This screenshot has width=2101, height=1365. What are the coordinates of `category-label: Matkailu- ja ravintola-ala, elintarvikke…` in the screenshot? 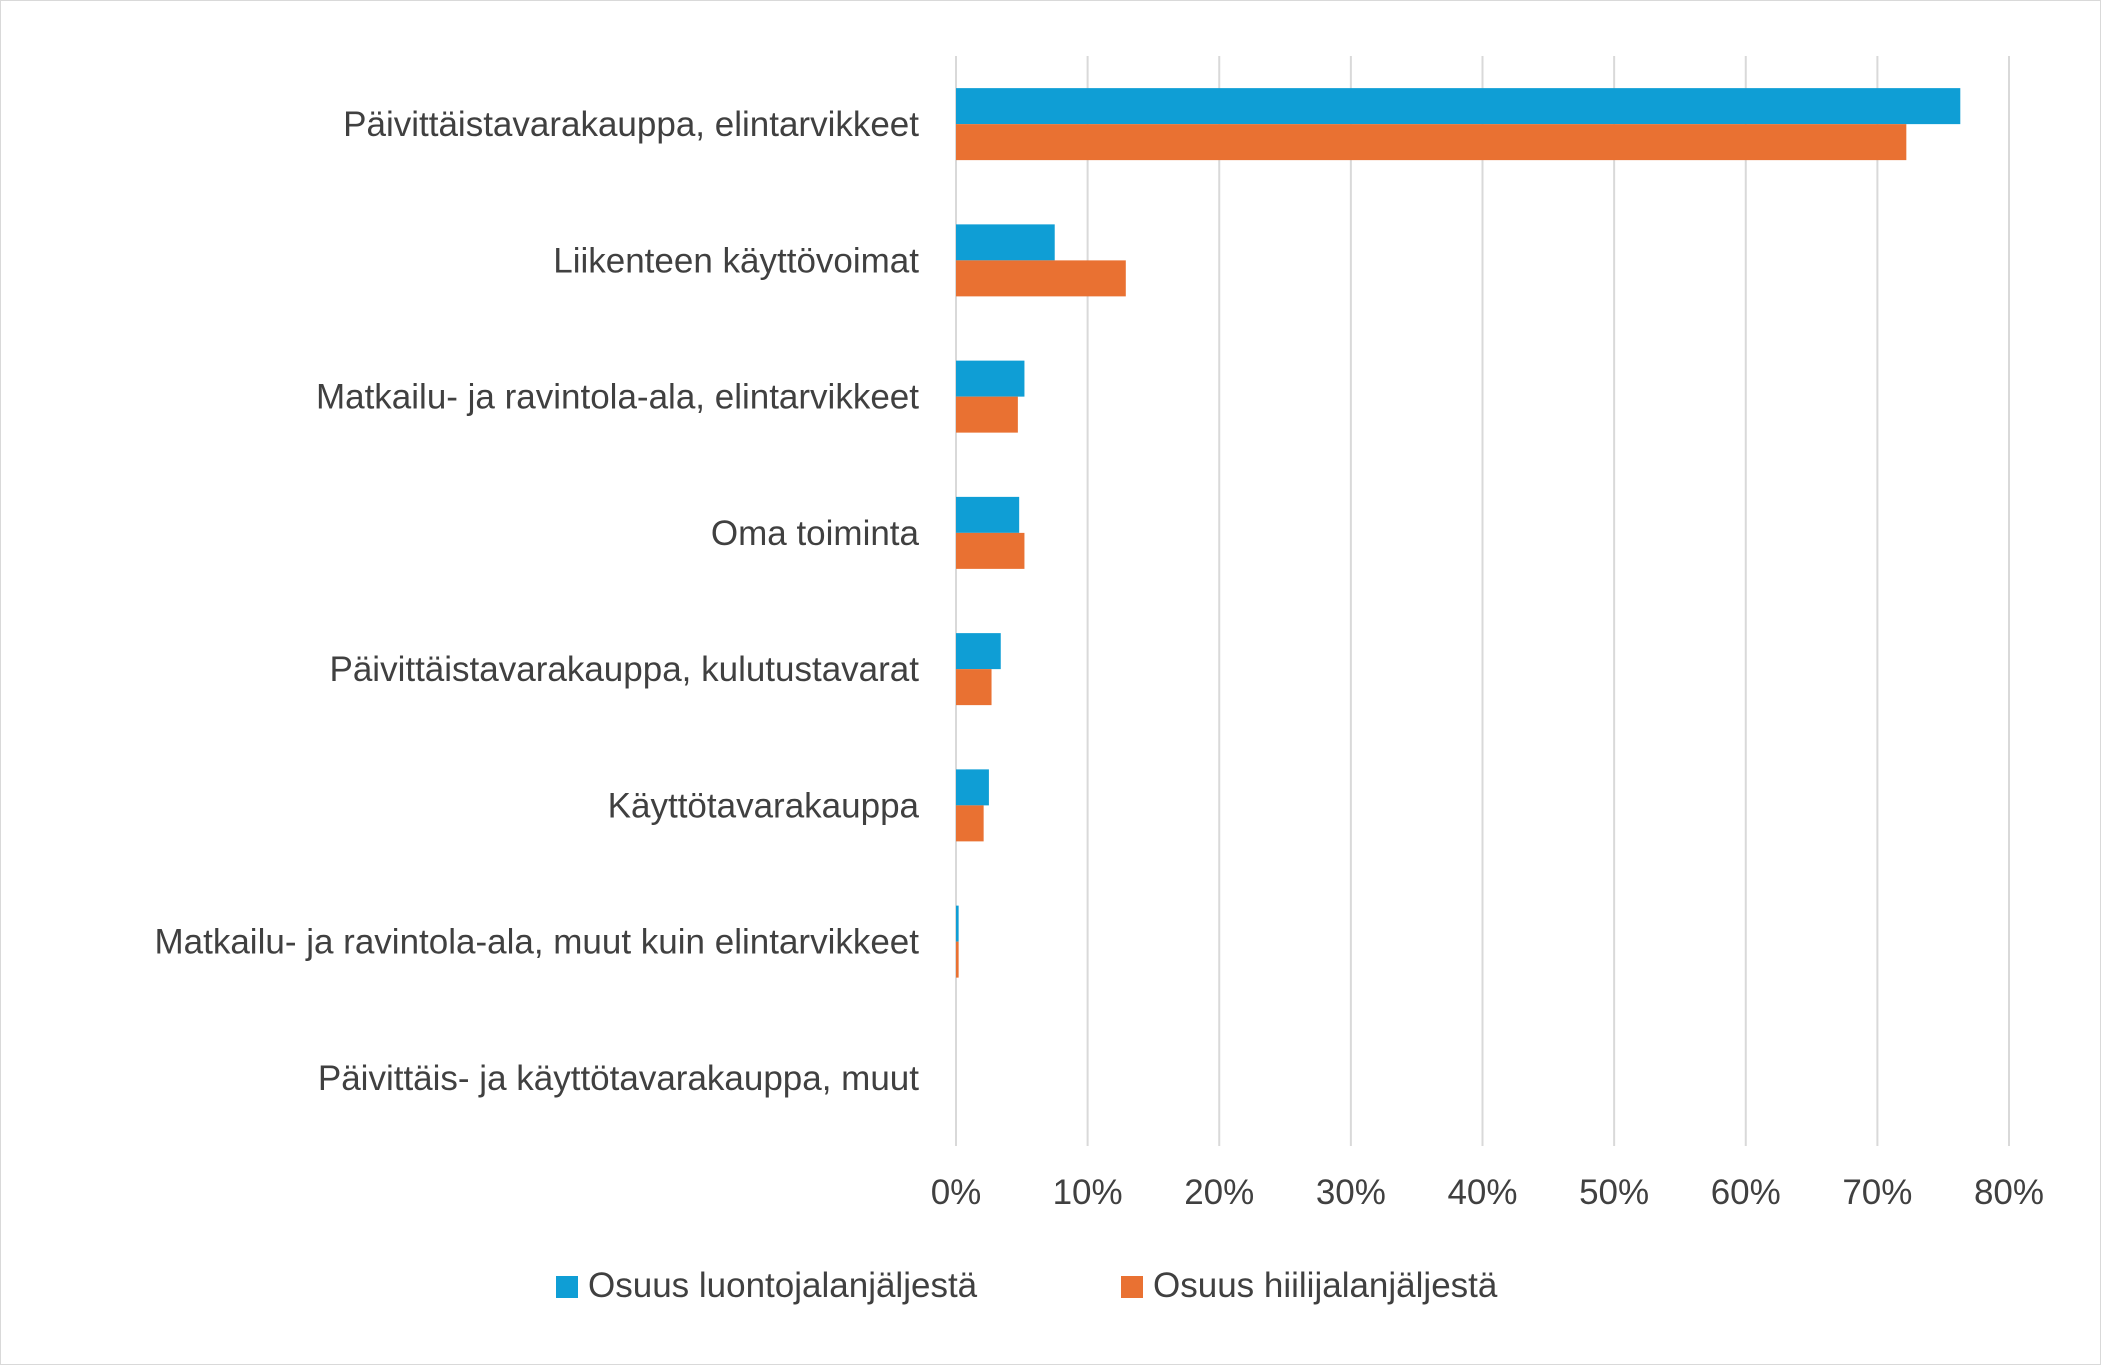 It's located at (617, 397).